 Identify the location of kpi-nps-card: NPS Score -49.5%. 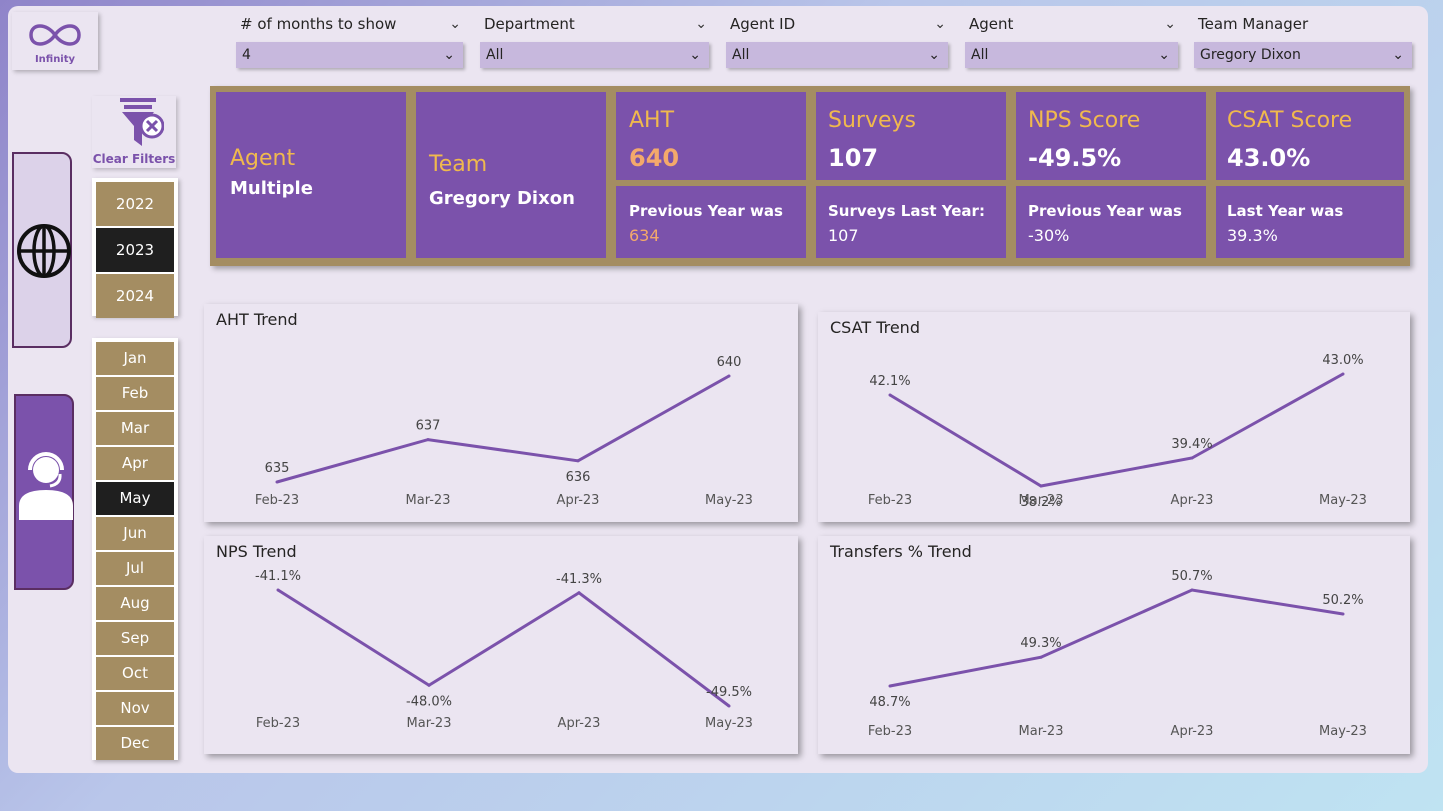
(1111, 136).